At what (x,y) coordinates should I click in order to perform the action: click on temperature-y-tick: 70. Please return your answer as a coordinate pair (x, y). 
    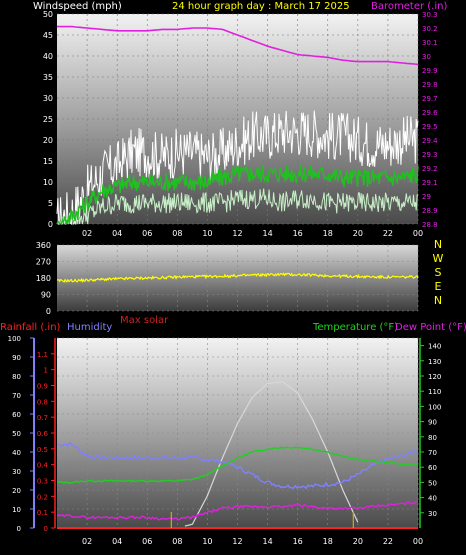
    Looking at the image, I should click on (432, 453).